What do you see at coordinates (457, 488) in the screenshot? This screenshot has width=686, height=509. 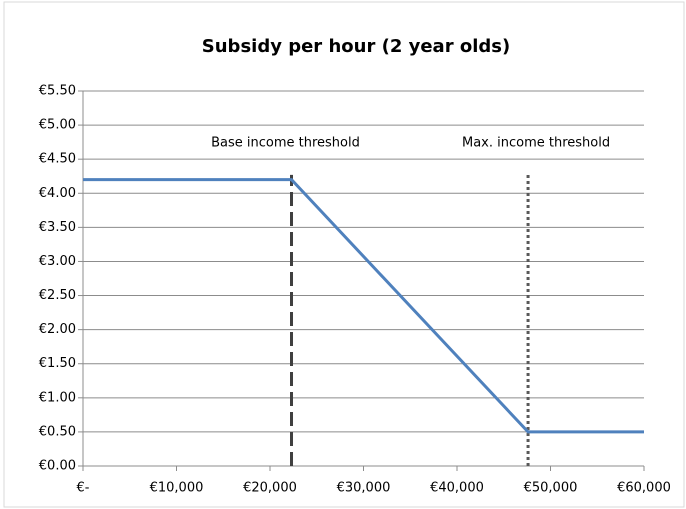 I see `x-tick-label: €40,000` at bounding box center [457, 488].